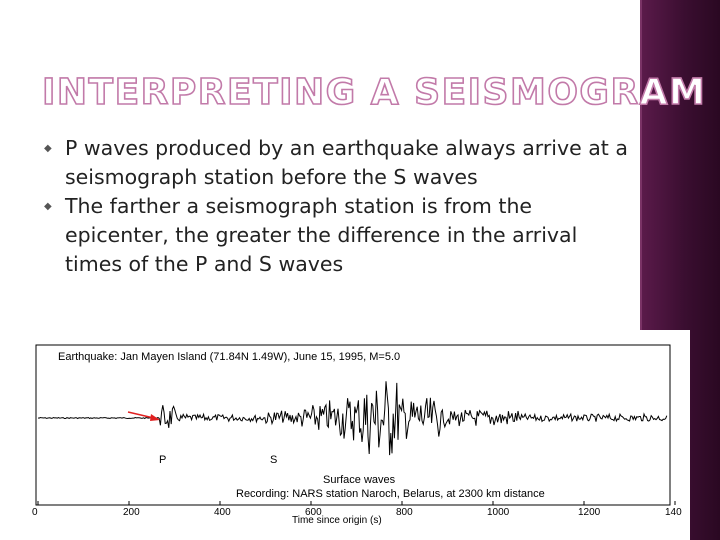  Describe the element at coordinates (35, 512) in the screenshot. I see `time-axis-tick-label: 0` at that location.